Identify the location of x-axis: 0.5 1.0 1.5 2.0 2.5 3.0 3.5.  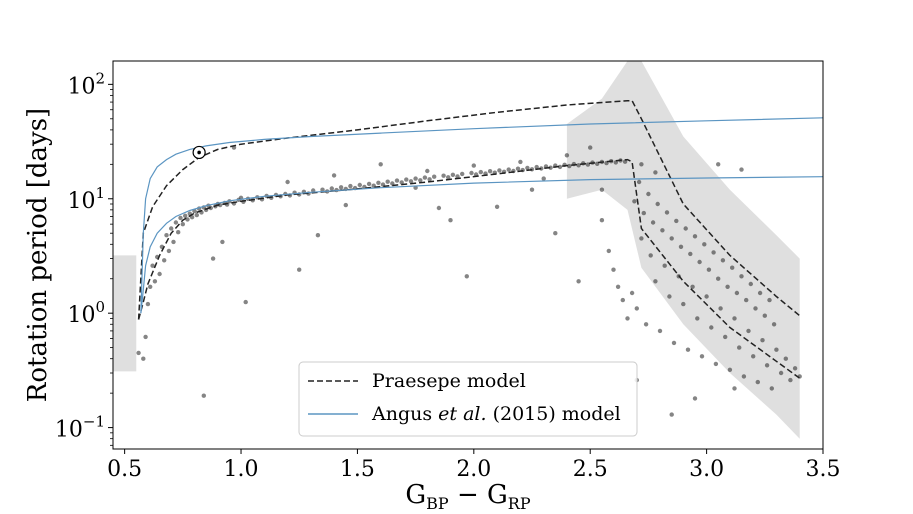
(474, 465).